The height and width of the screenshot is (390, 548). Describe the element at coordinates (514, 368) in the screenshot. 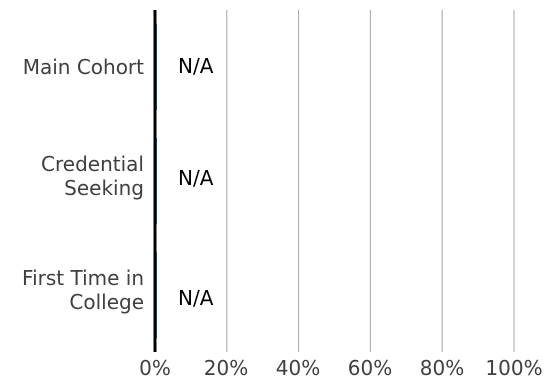

I see `x-tick-label: 100%` at that location.